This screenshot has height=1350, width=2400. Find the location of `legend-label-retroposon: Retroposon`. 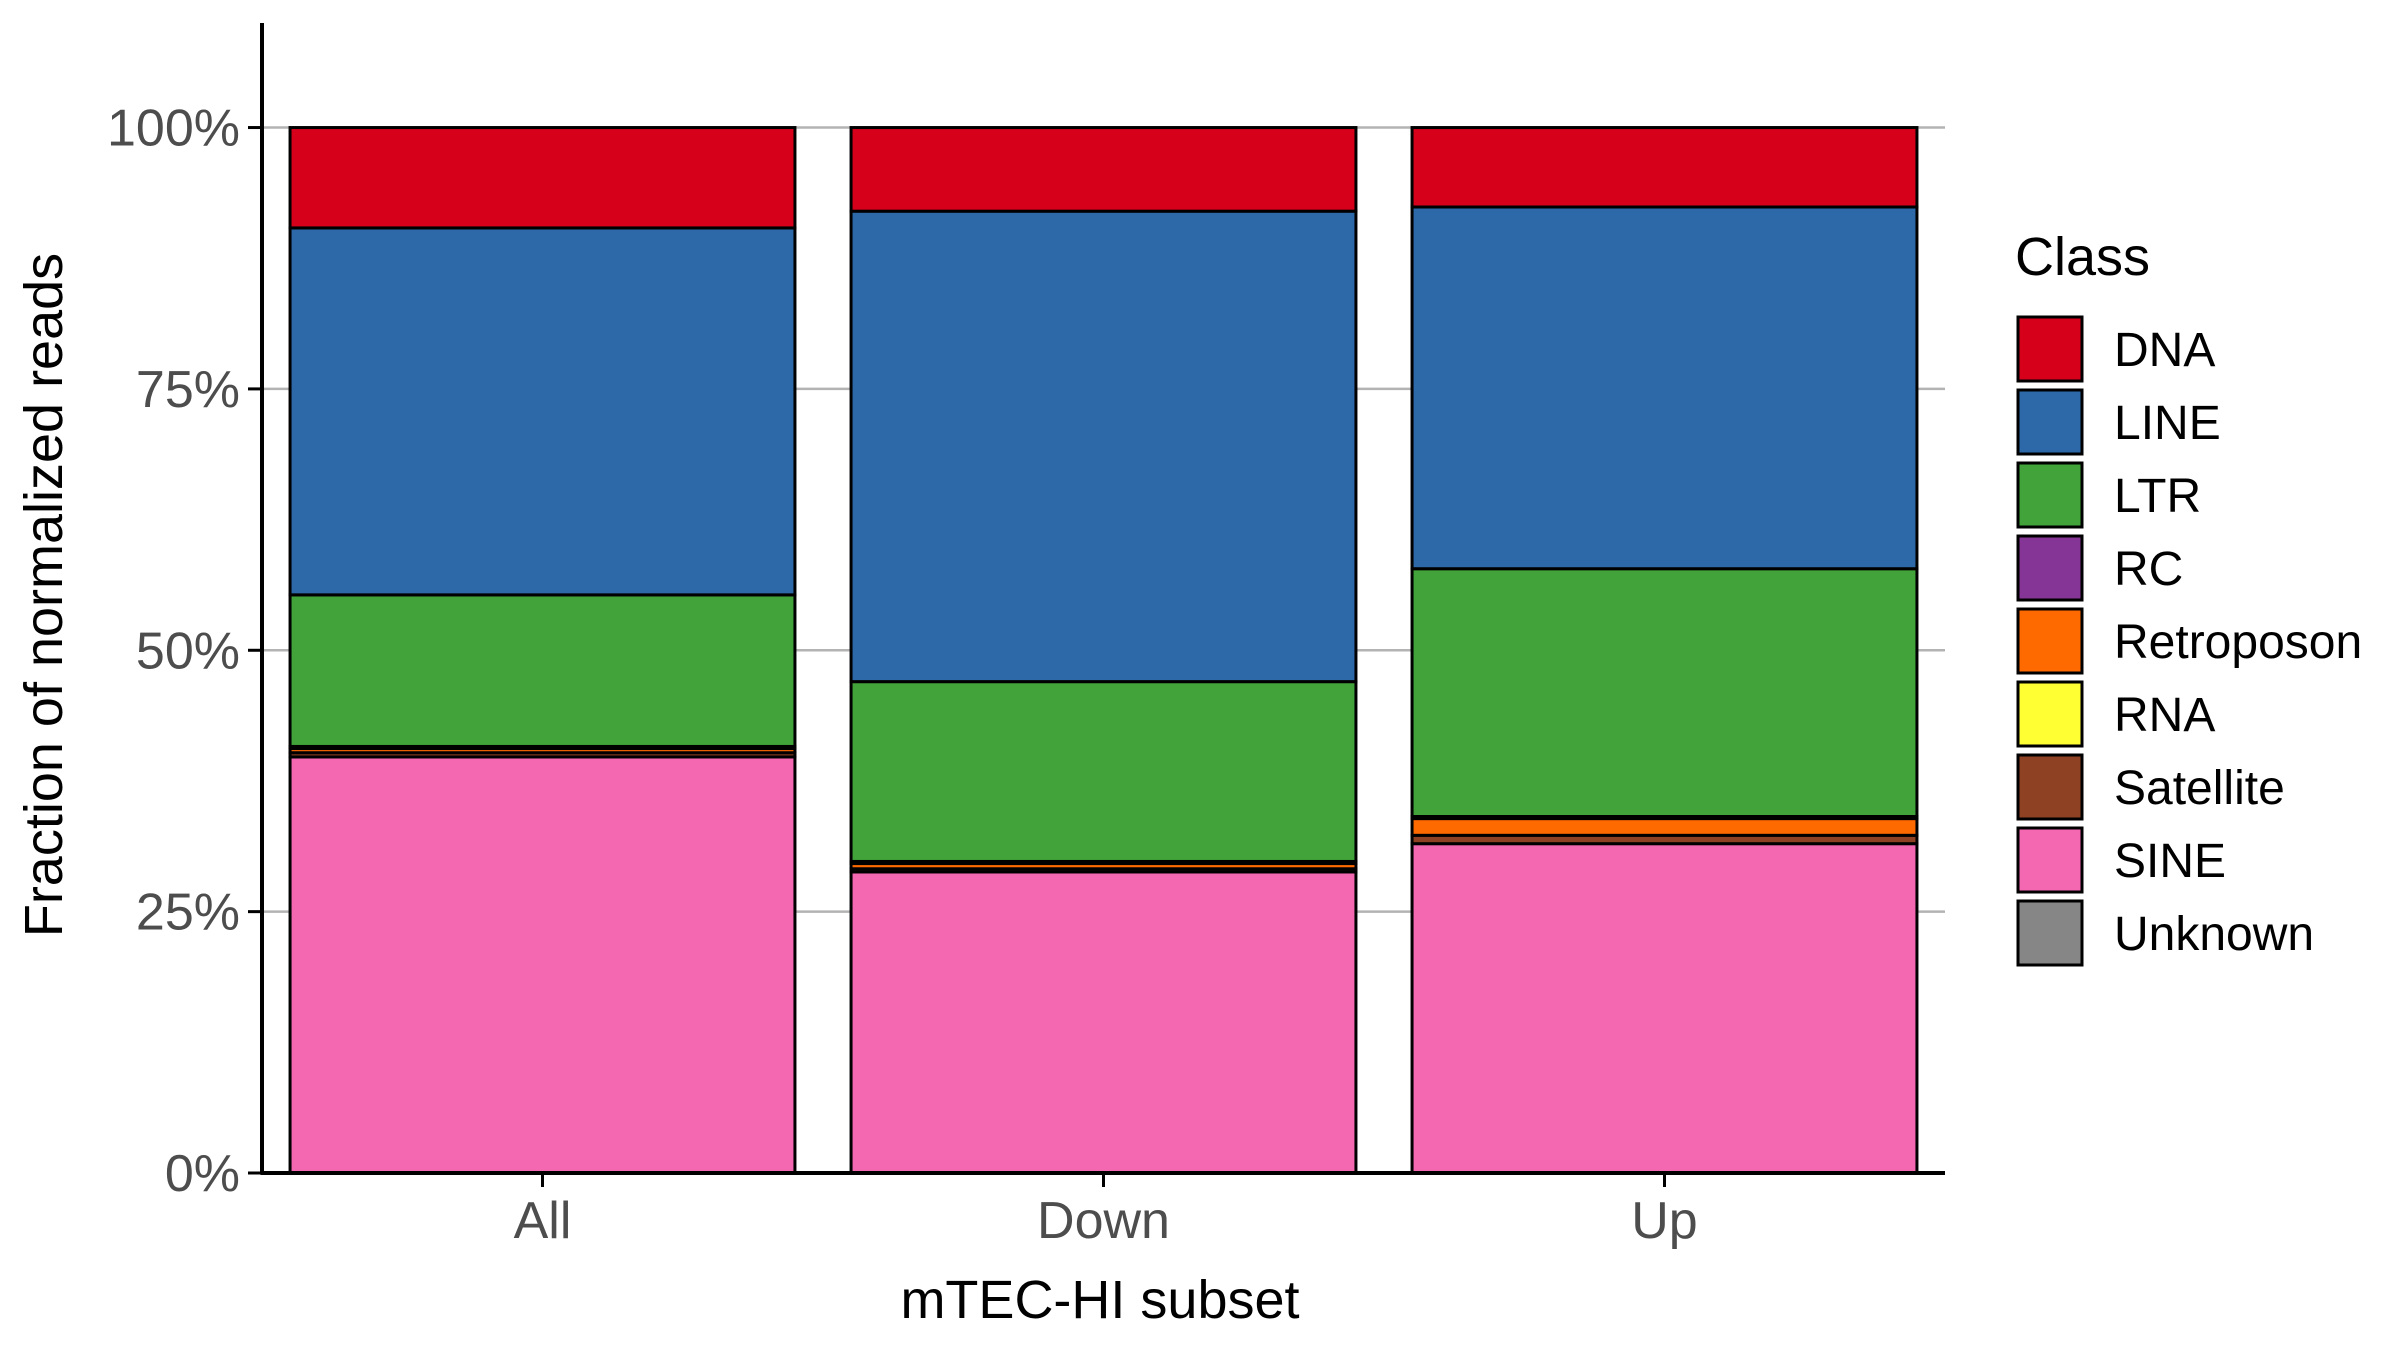

legend-label-retroposon: Retroposon is located at coordinates (2238, 642).